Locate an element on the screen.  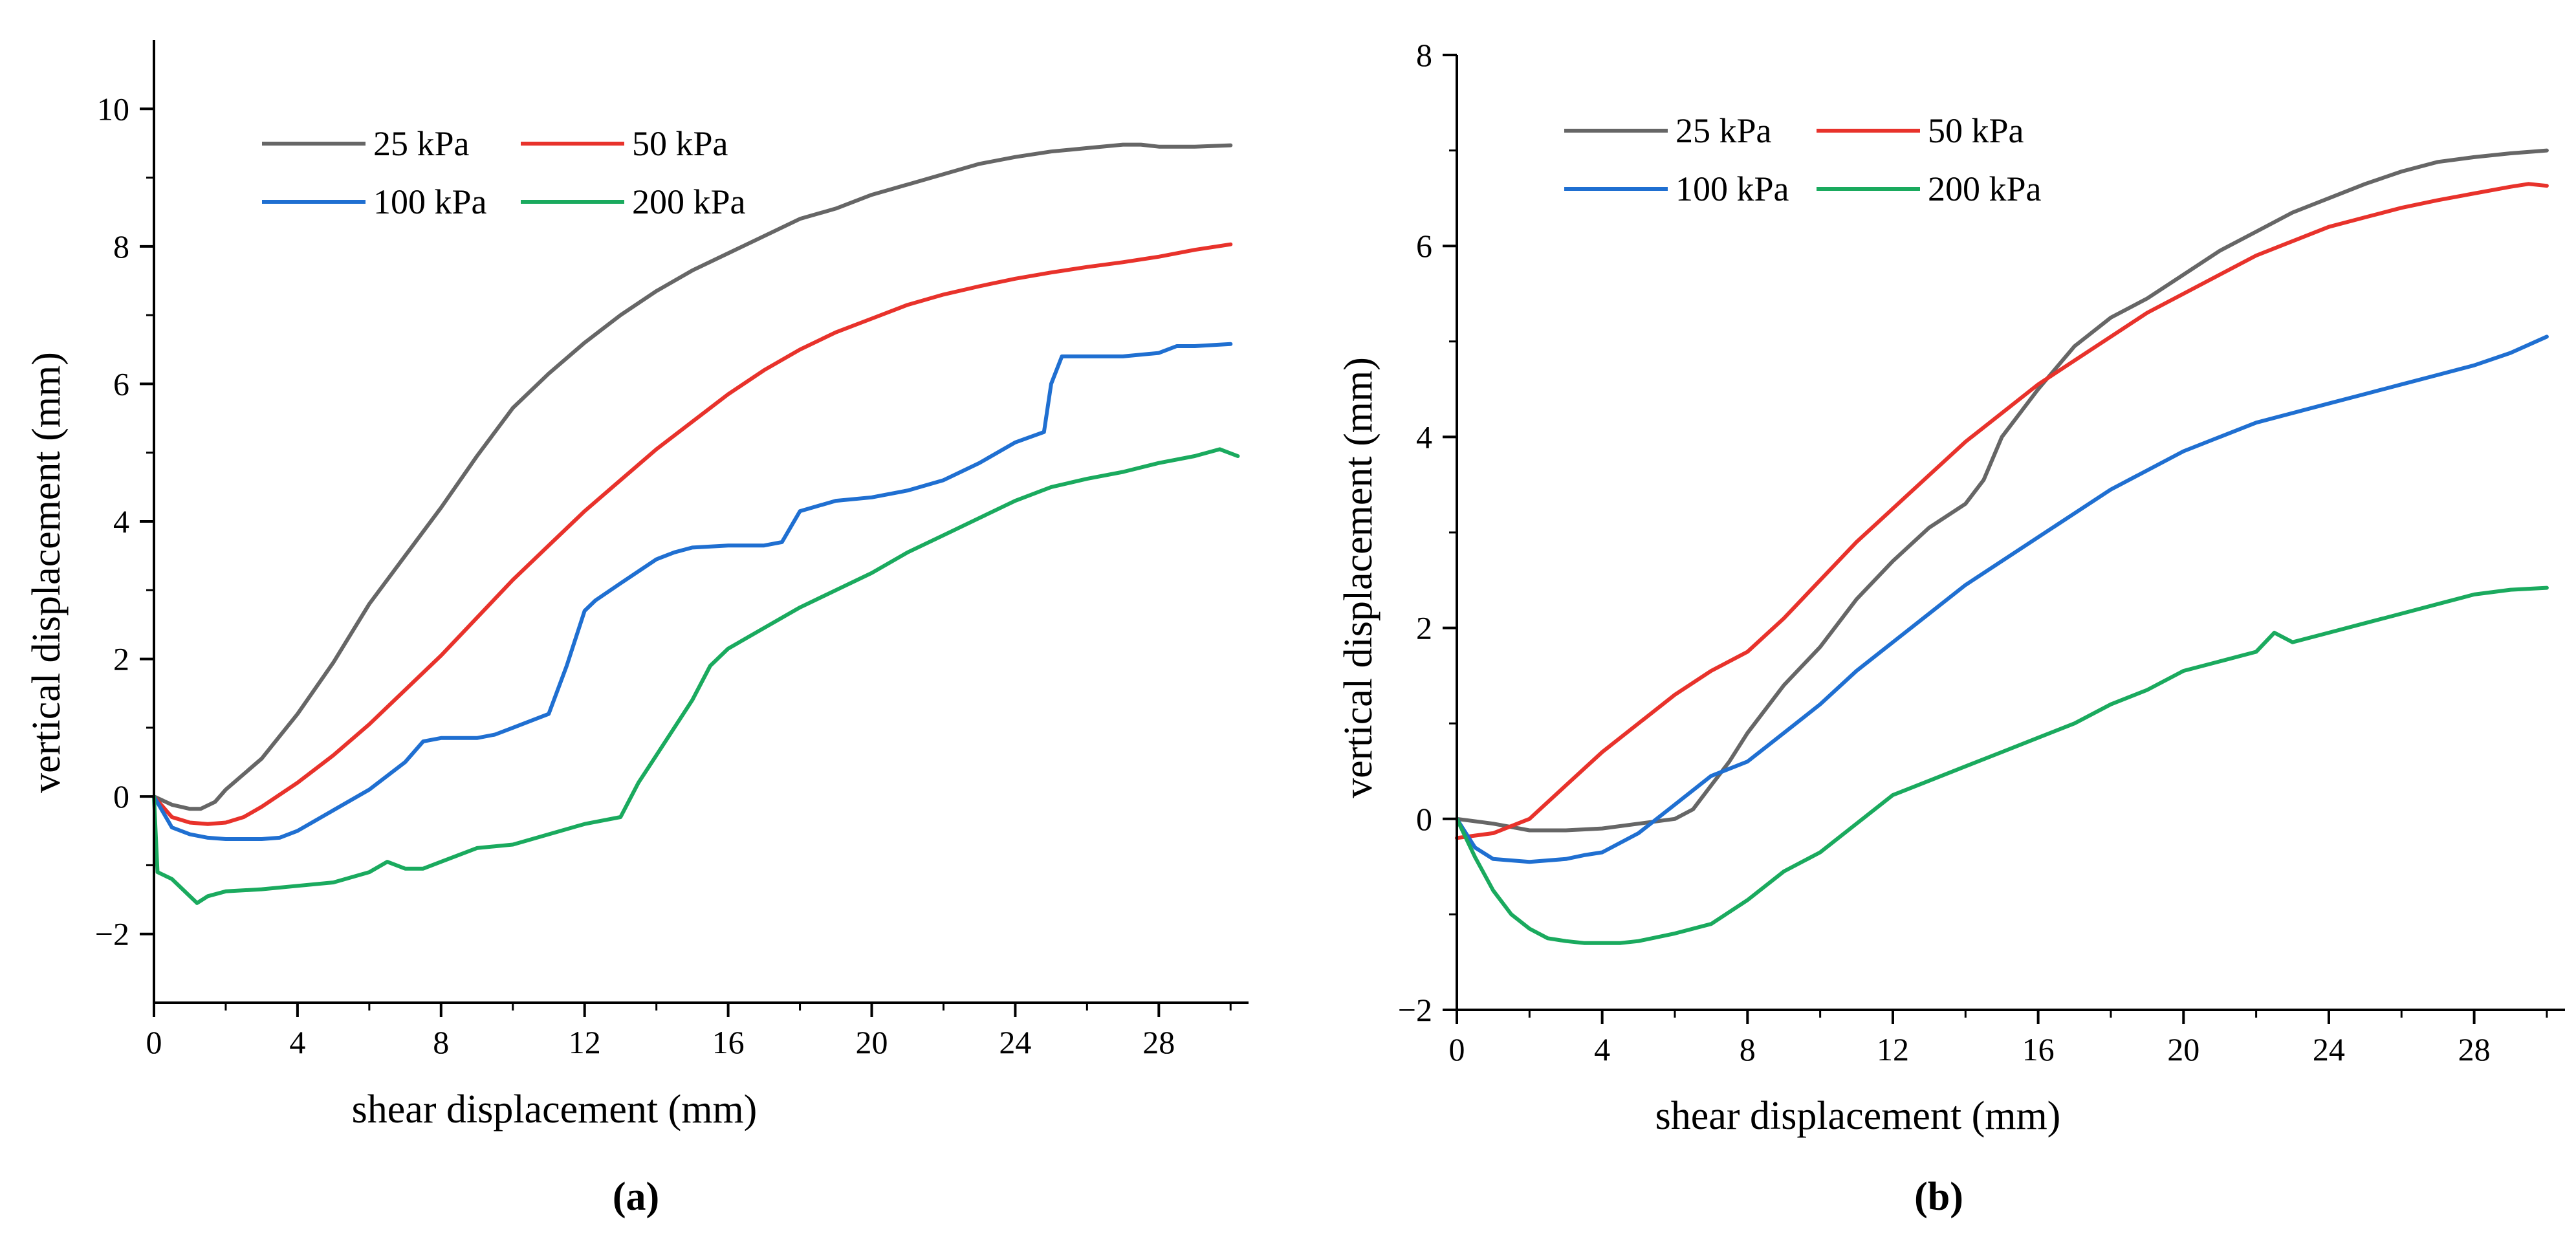
y-tick-label-a: 2 is located at coordinates (121, 659).